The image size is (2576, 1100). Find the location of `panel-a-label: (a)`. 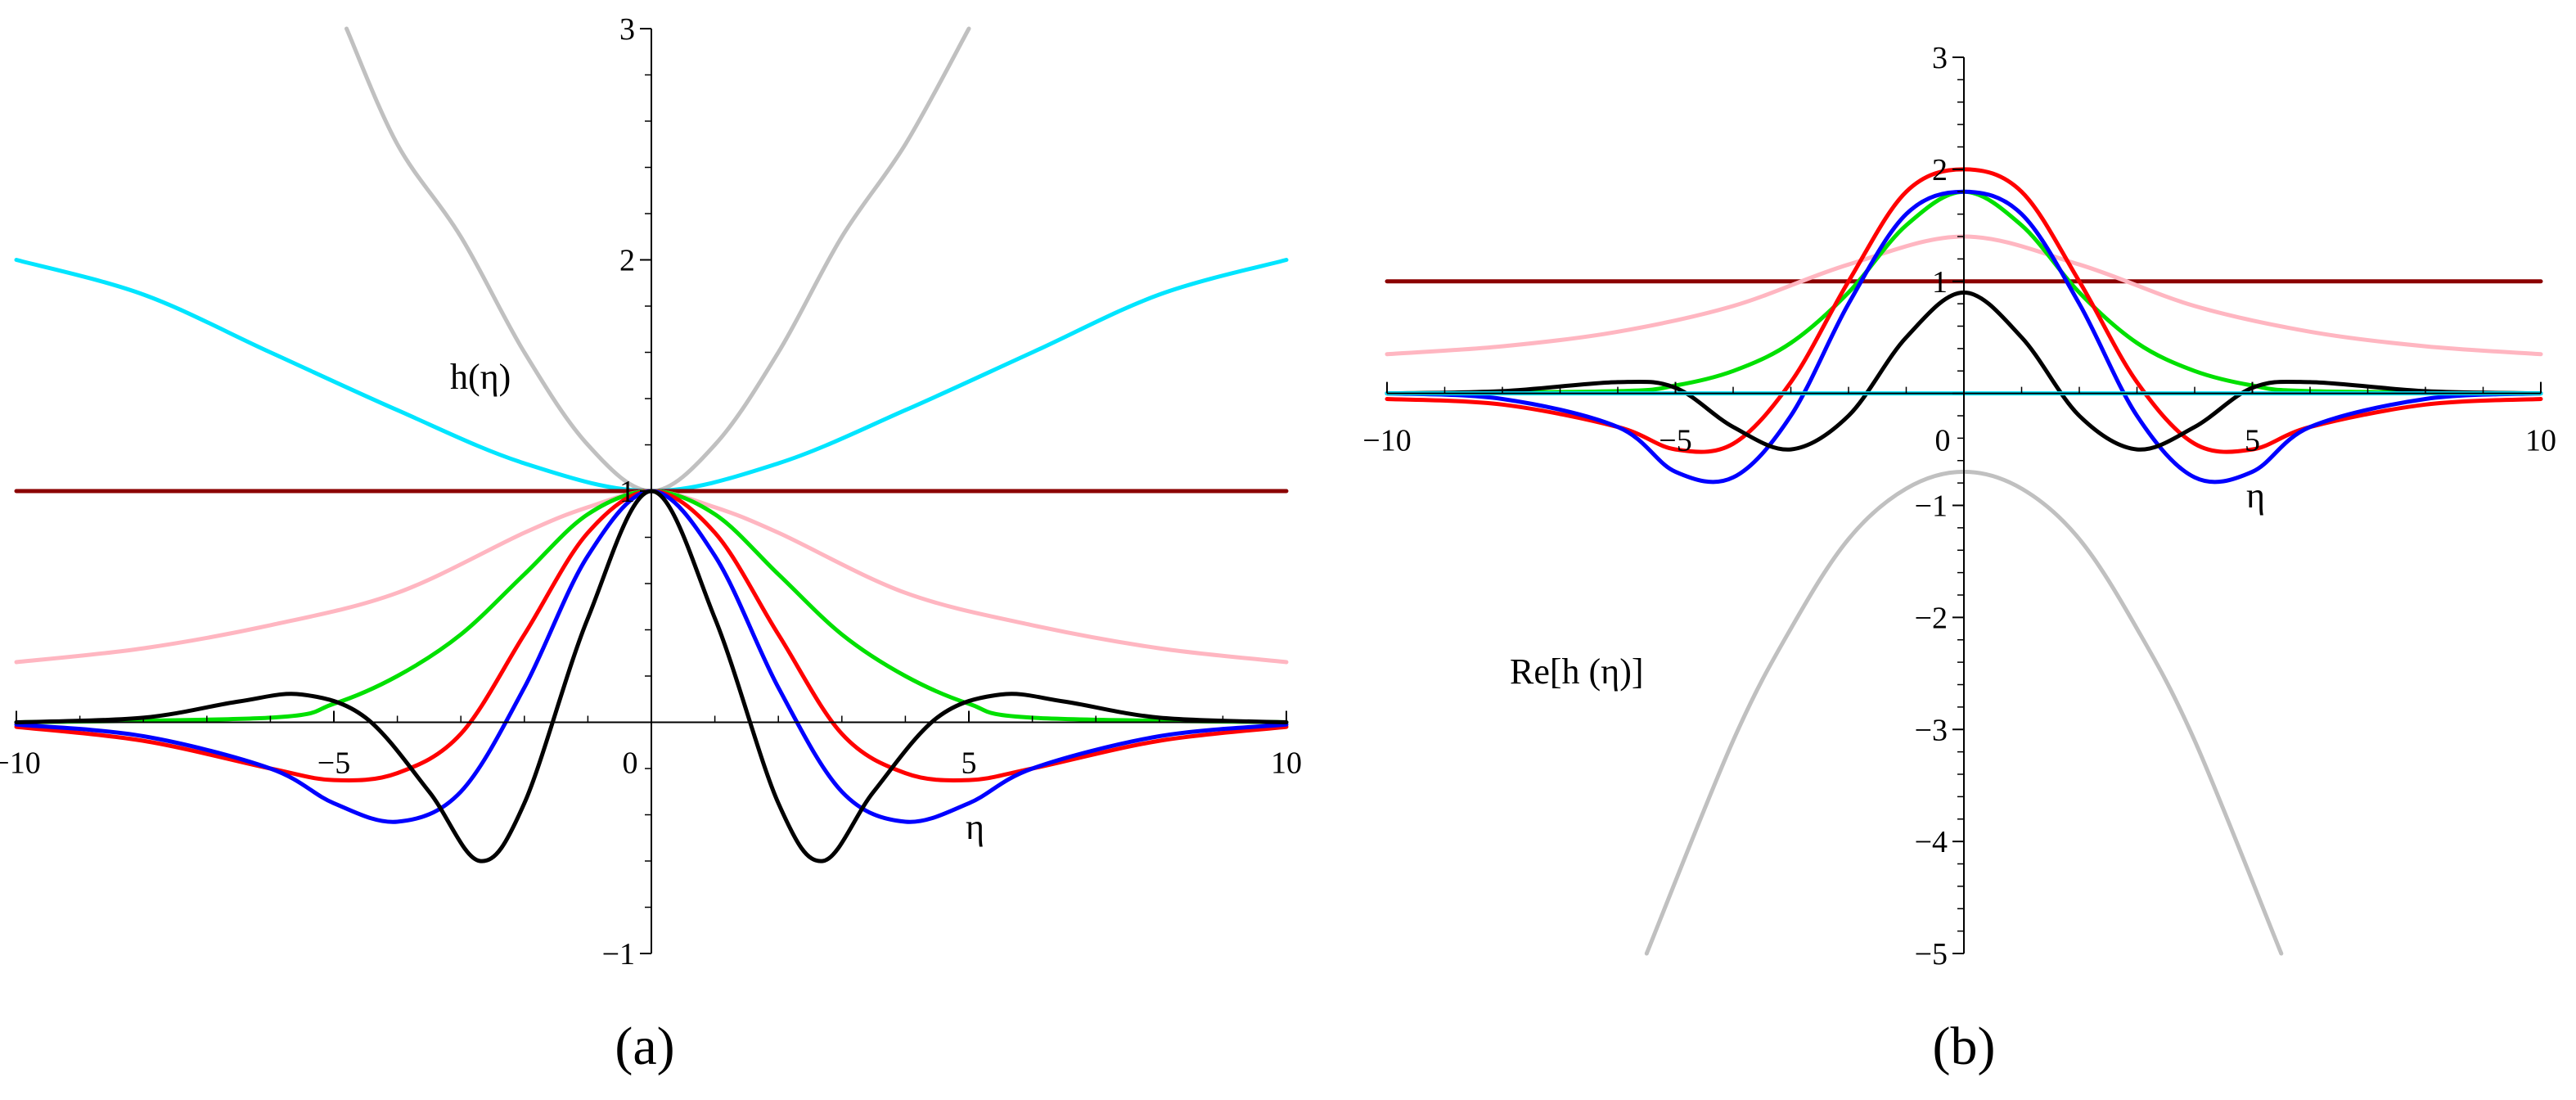

panel-a-label: (a) is located at coordinates (644, 1046).